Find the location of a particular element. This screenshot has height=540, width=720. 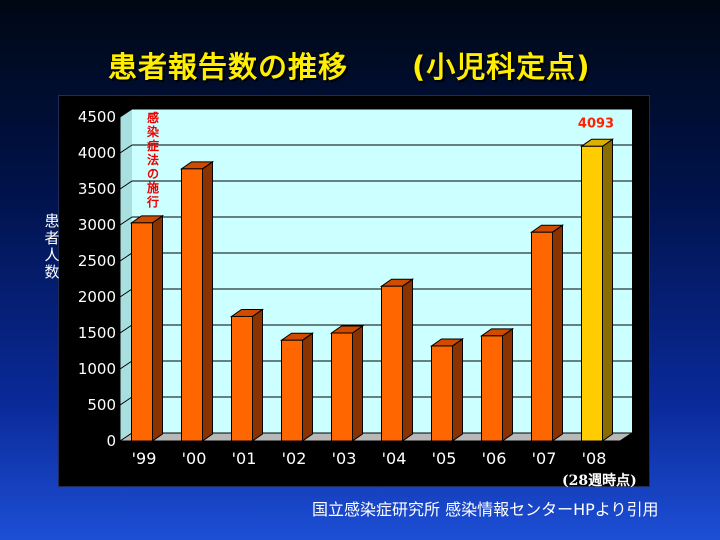

annotation-char: 染 is located at coordinates (153, 131).